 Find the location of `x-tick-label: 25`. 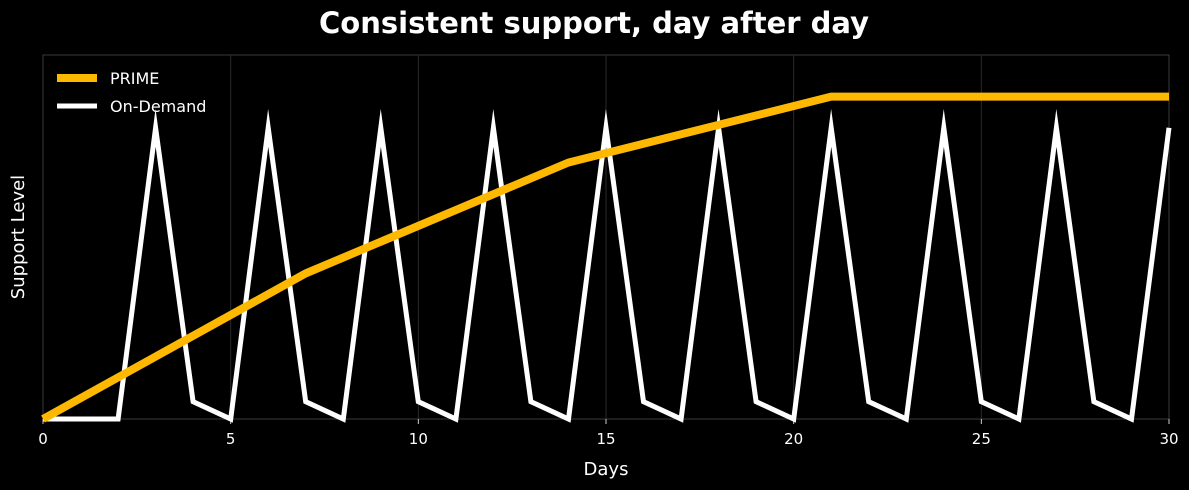

x-tick-label: 25 is located at coordinates (981, 439).